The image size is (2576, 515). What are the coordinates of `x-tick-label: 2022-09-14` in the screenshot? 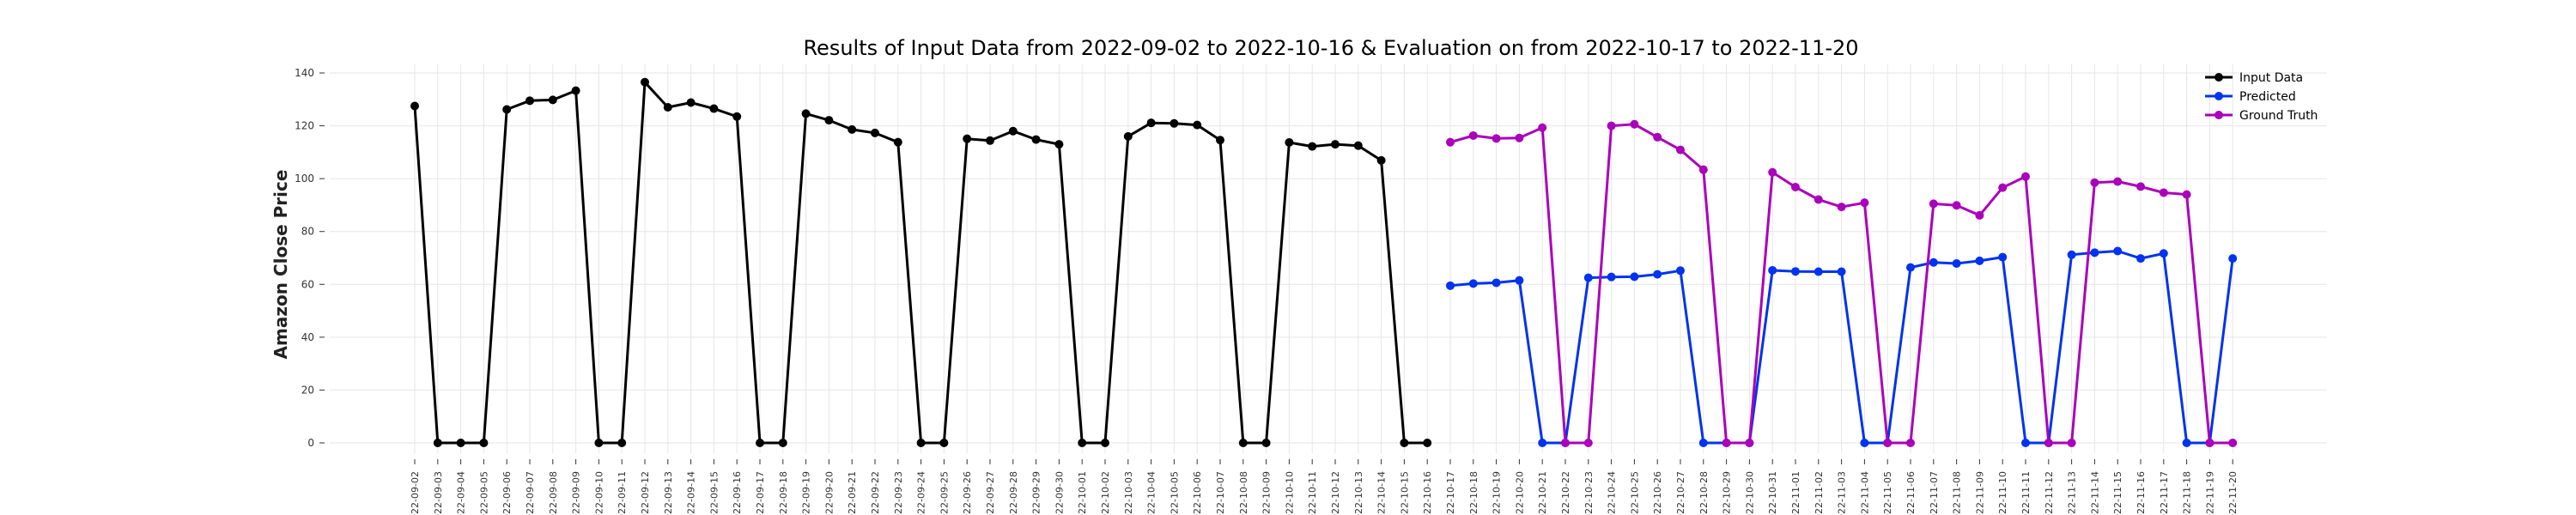 It's located at (691, 493).